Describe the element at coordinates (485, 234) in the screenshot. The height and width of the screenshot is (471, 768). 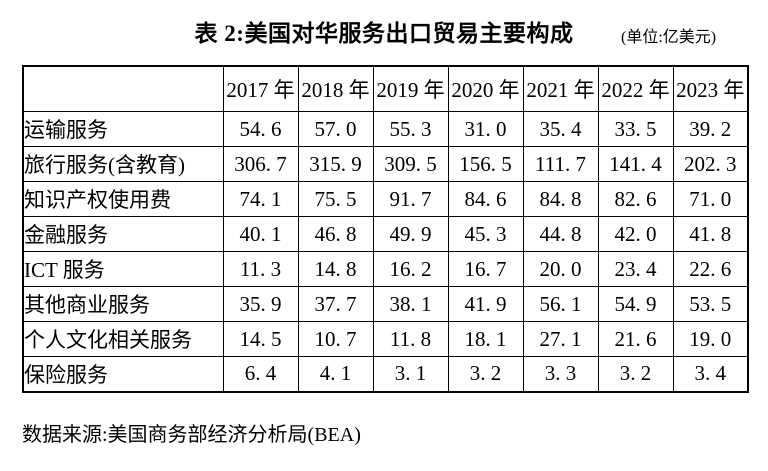
I see `value-cell: 45. 3` at that location.